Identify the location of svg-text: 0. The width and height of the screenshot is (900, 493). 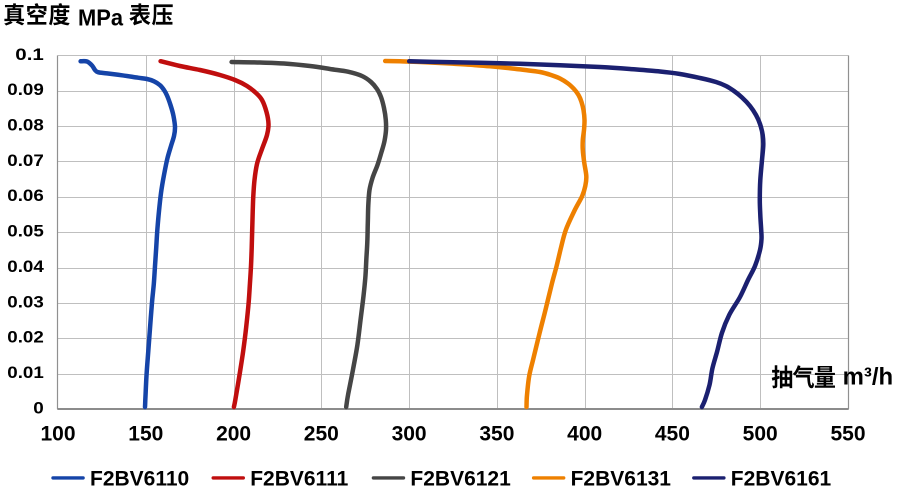
(38, 408).